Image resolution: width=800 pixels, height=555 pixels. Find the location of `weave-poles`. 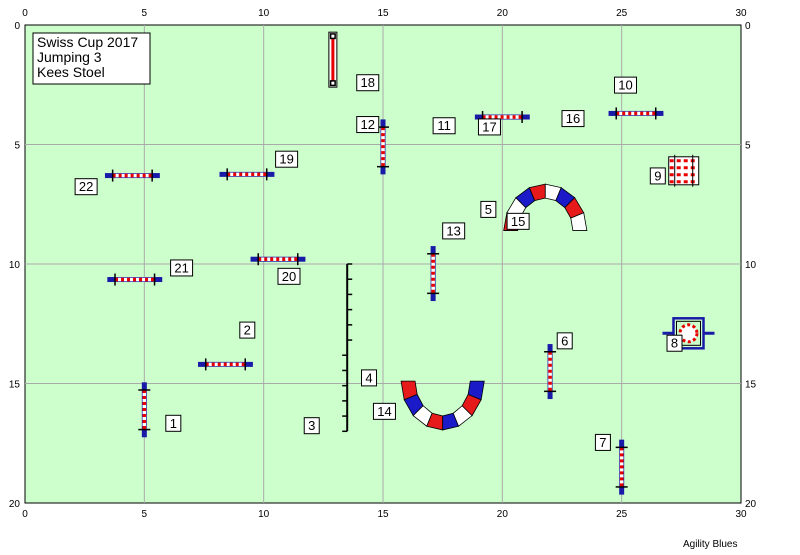

weave-poles is located at coordinates (347, 348).